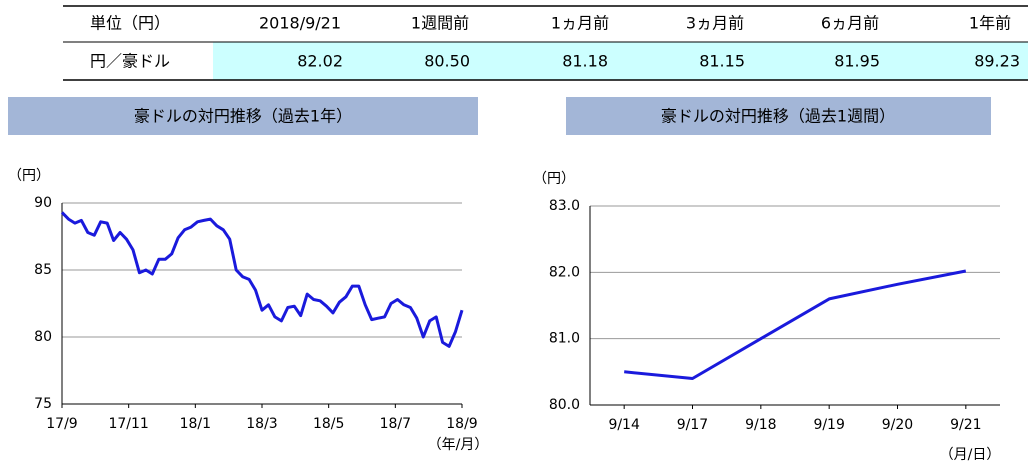 Image resolution: width=1032 pixels, height=473 pixels. What do you see at coordinates (564, 272) in the screenshot?
I see `y-tick-label: 82.0` at bounding box center [564, 272].